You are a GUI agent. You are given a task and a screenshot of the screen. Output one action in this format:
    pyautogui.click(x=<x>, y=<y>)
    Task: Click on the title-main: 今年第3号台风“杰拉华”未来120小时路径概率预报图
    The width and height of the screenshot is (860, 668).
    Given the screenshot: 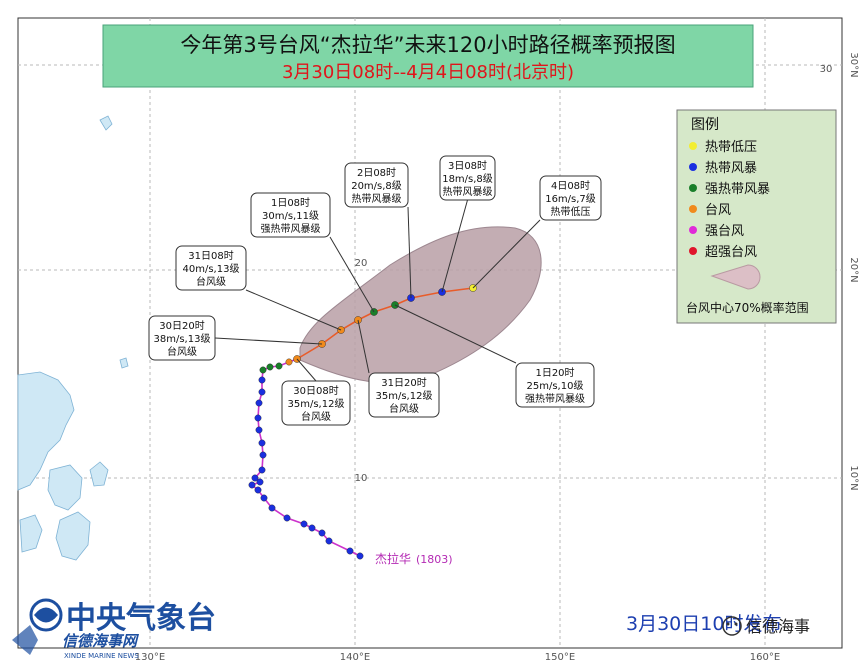 What is the action you would take?
    pyautogui.click(x=427, y=45)
    